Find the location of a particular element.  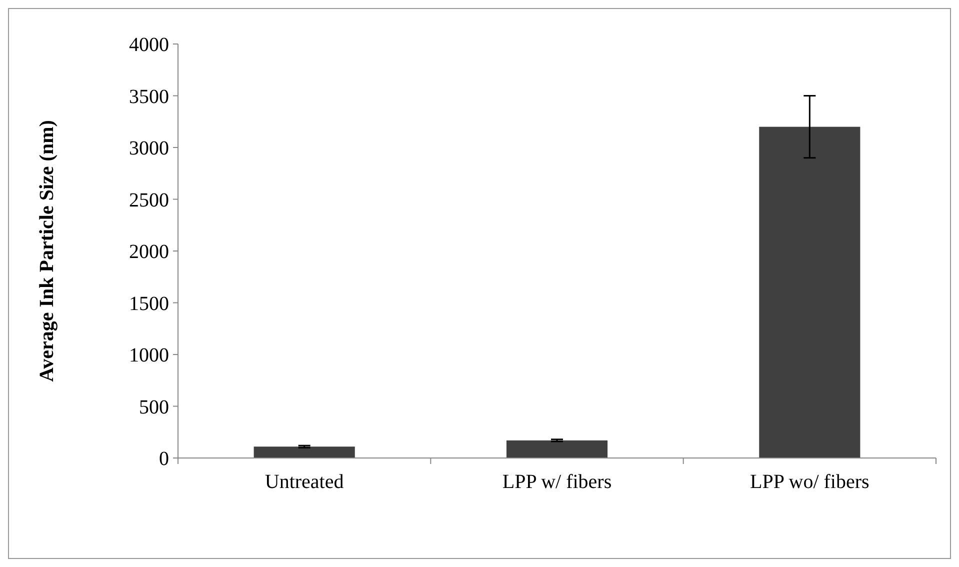

y-axis-title: Average Ink Particle Size (nm) is located at coordinates (47, 251).